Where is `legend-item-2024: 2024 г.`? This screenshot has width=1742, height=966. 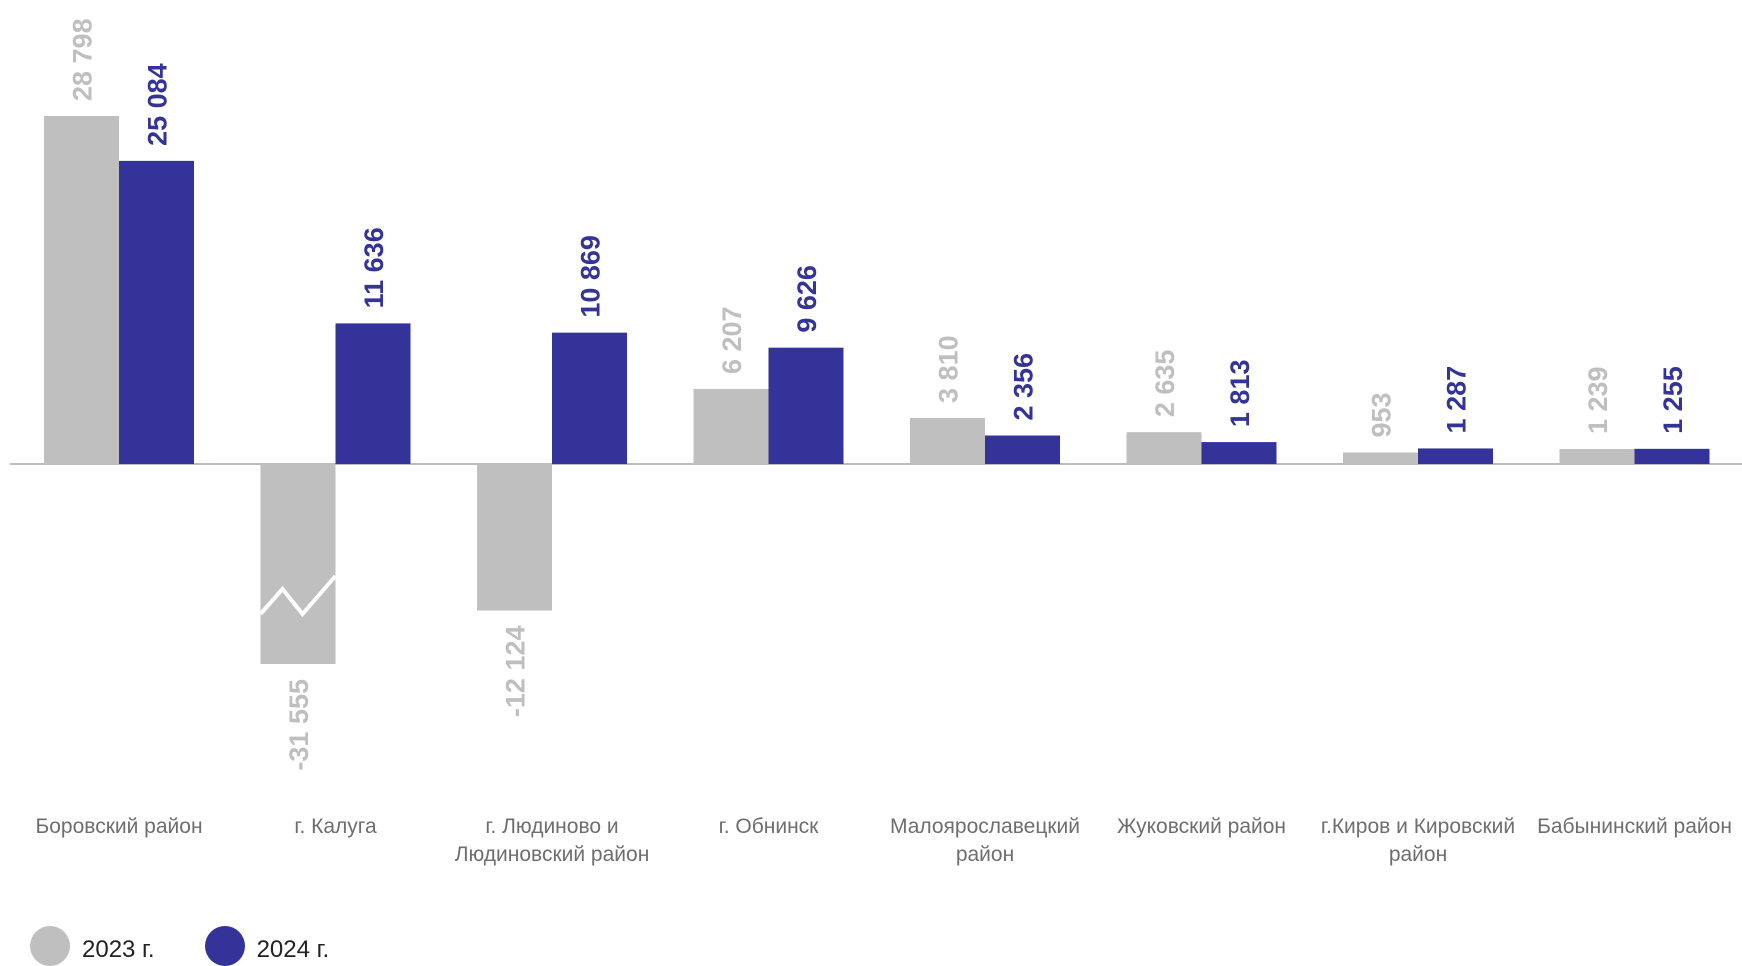 legend-item-2024: 2024 г. is located at coordinates (266, 943).